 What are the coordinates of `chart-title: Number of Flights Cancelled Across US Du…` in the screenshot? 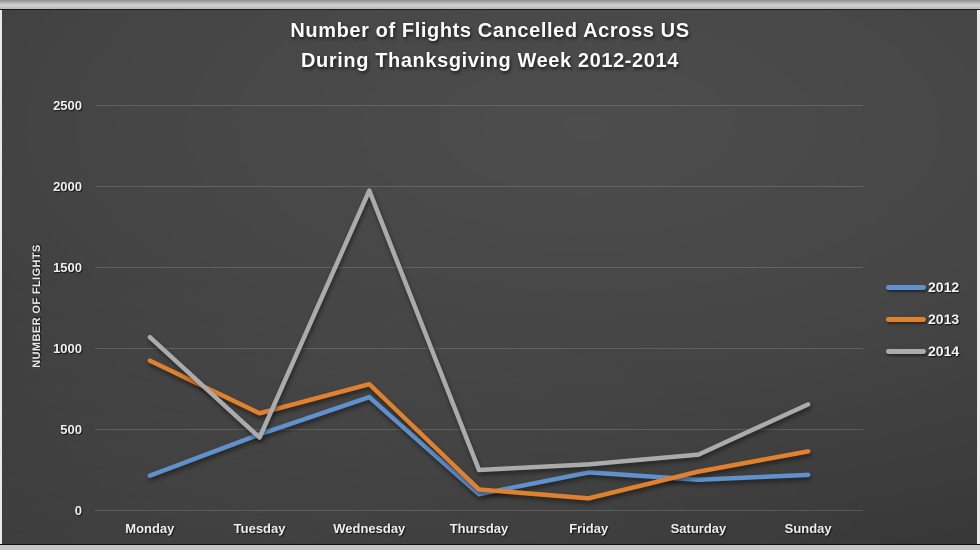 It's located at (490, 46).